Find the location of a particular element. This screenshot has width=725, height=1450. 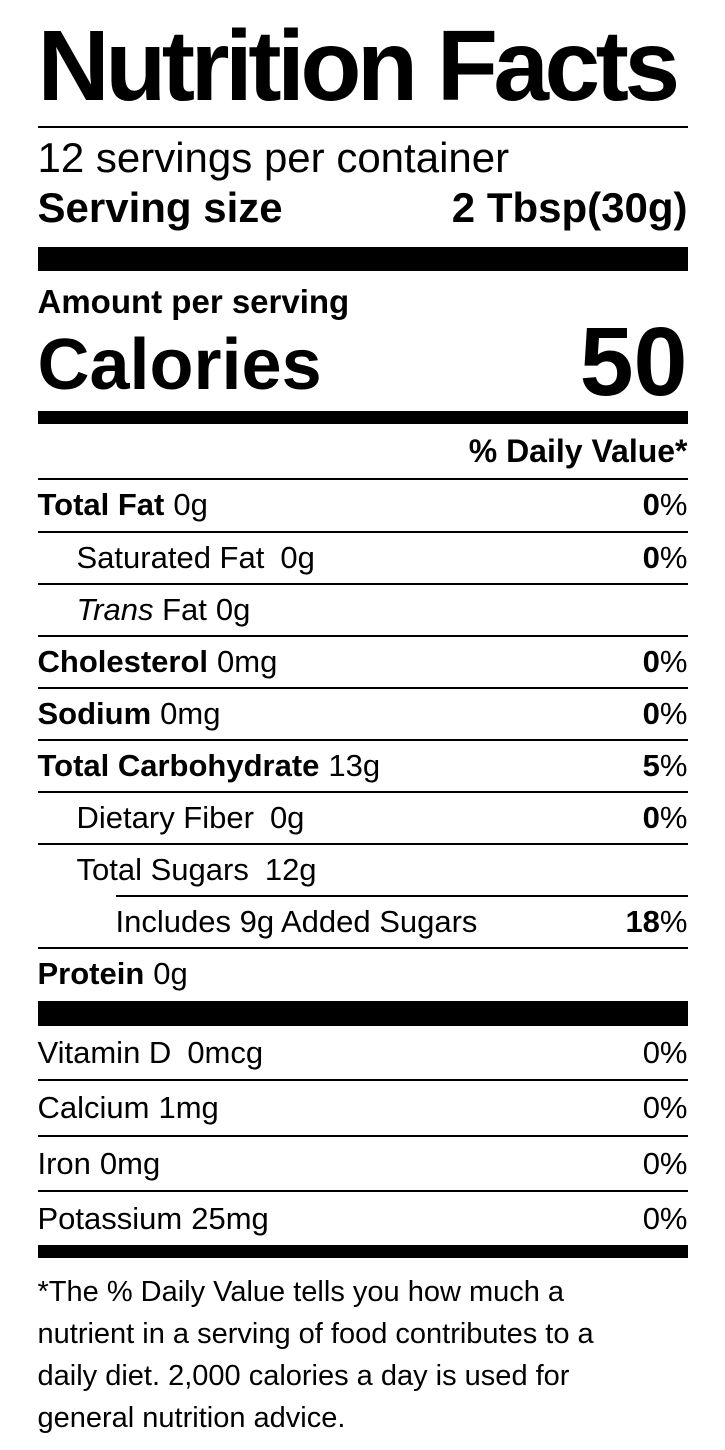

footnote-line: general nutrition advice. is located at coordinates (191, 1417).